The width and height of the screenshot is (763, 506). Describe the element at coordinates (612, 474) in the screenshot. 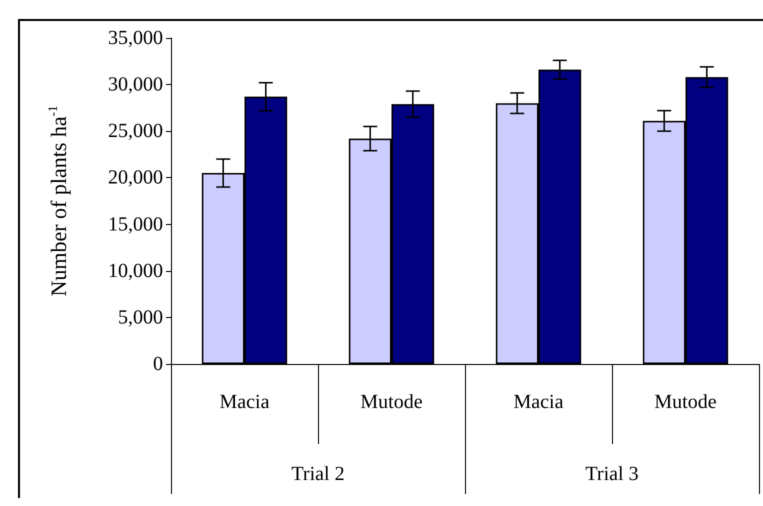

I see `text: Trial 3` at that location.